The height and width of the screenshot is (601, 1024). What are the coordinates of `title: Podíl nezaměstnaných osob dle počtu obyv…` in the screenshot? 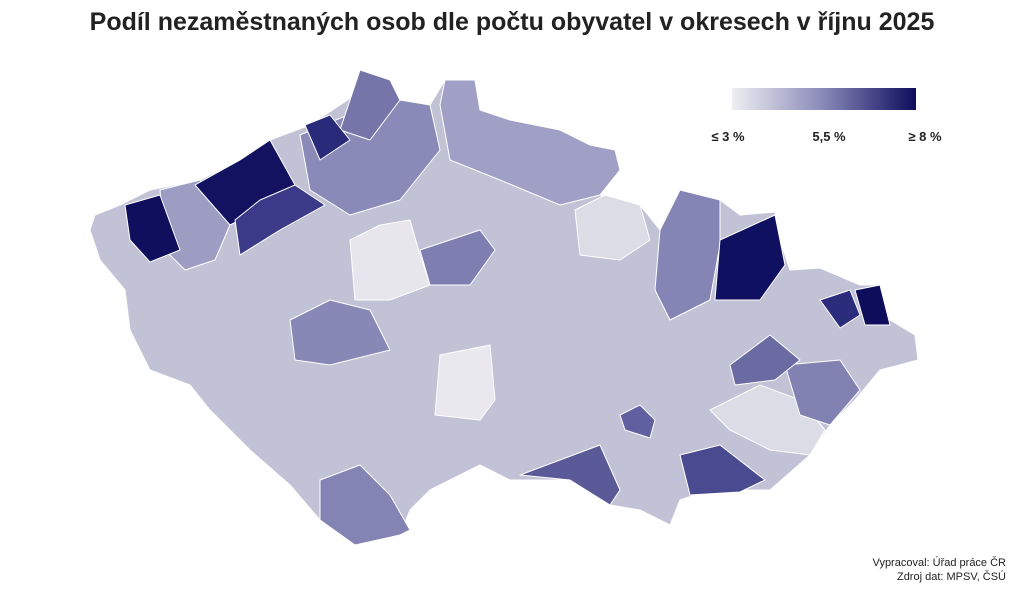 It's located at (512, 22).